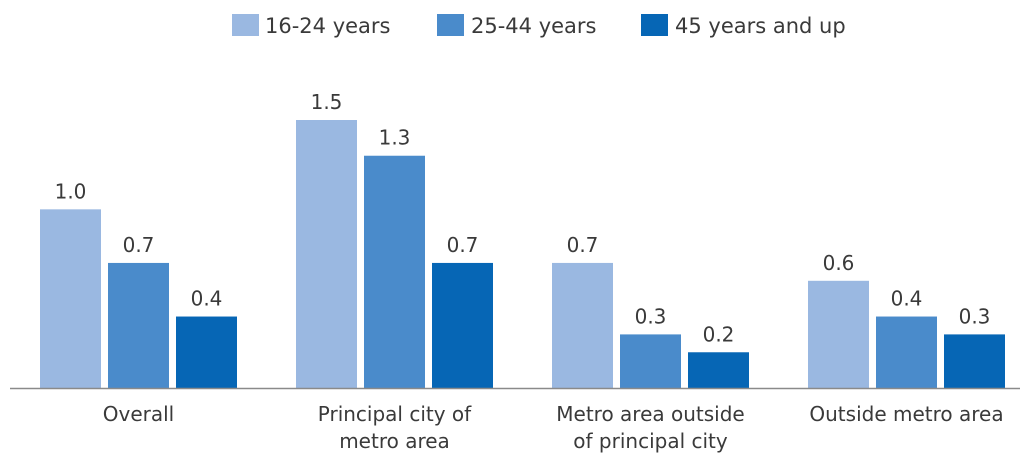  Describe the element at coordinates (328, 26) in the screenshot. I see `legend-label-1: 16-24 years` at that location.